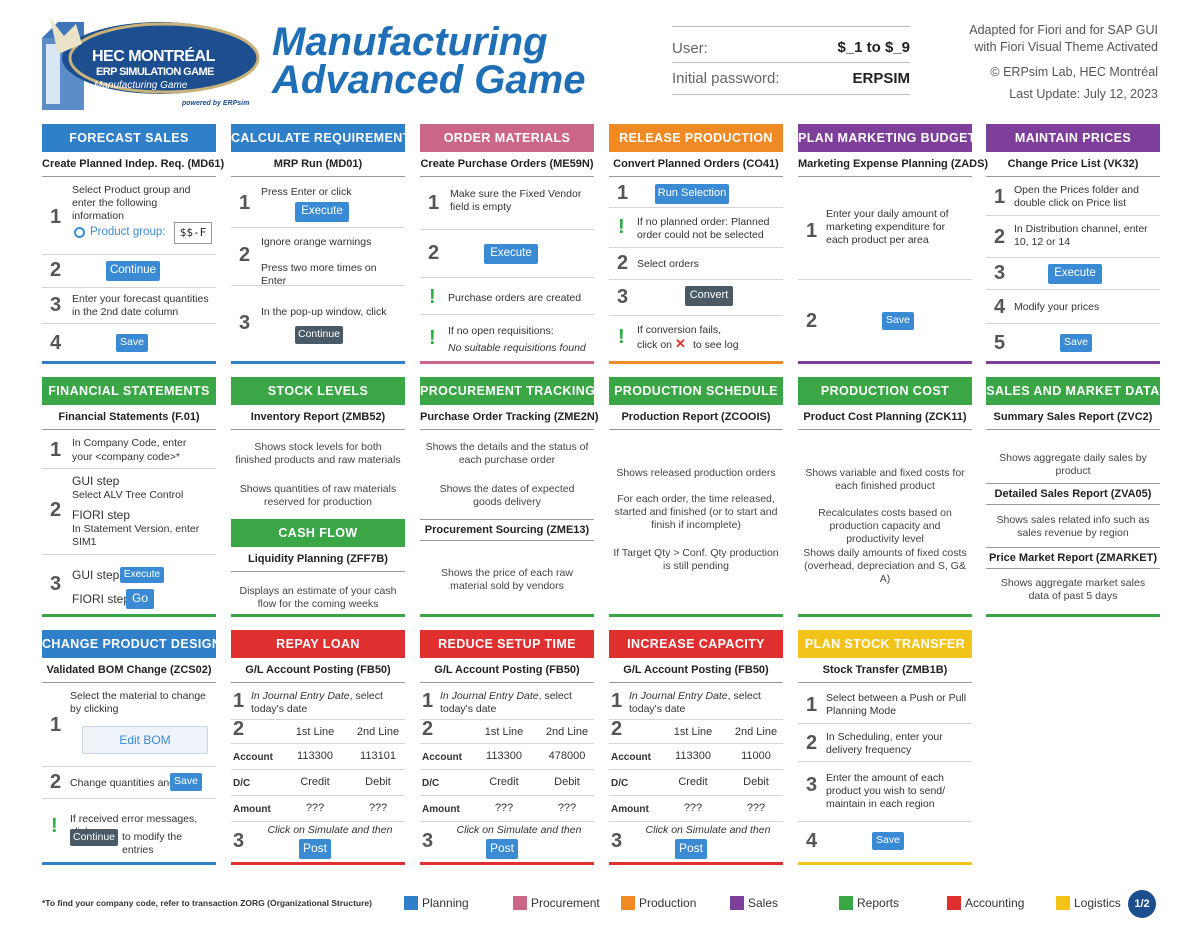  What do you see at coordinates (129, 443) in the screenshot?
I see `step-text: In Company Code, enter` at bounding box center [129, 443].